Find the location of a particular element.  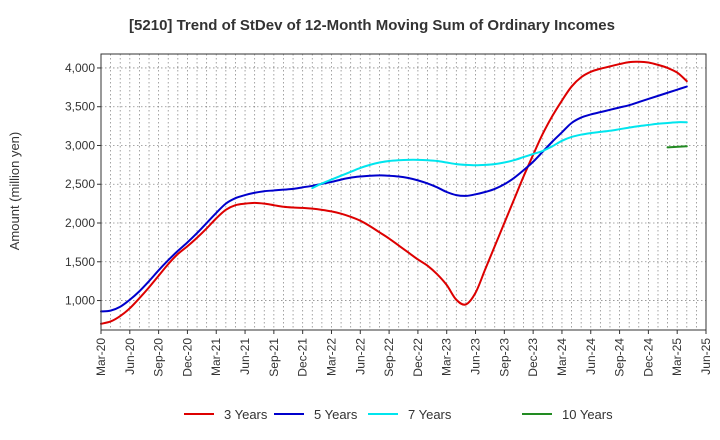

x-tick-label: Dec-24 is located at coordinates (648, 357).